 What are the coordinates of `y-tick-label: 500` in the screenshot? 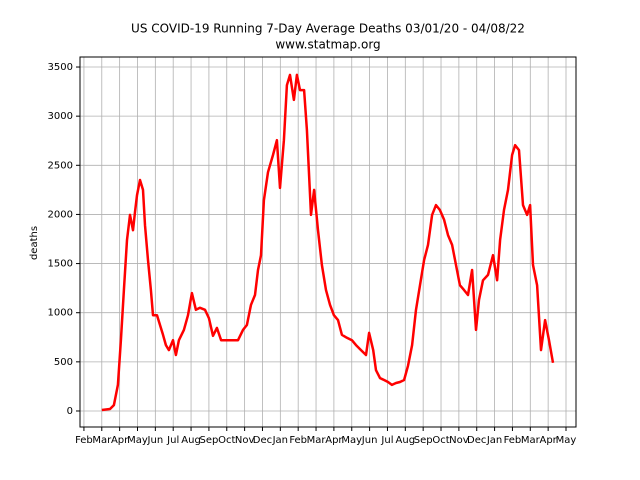 It's located at (63, 362).